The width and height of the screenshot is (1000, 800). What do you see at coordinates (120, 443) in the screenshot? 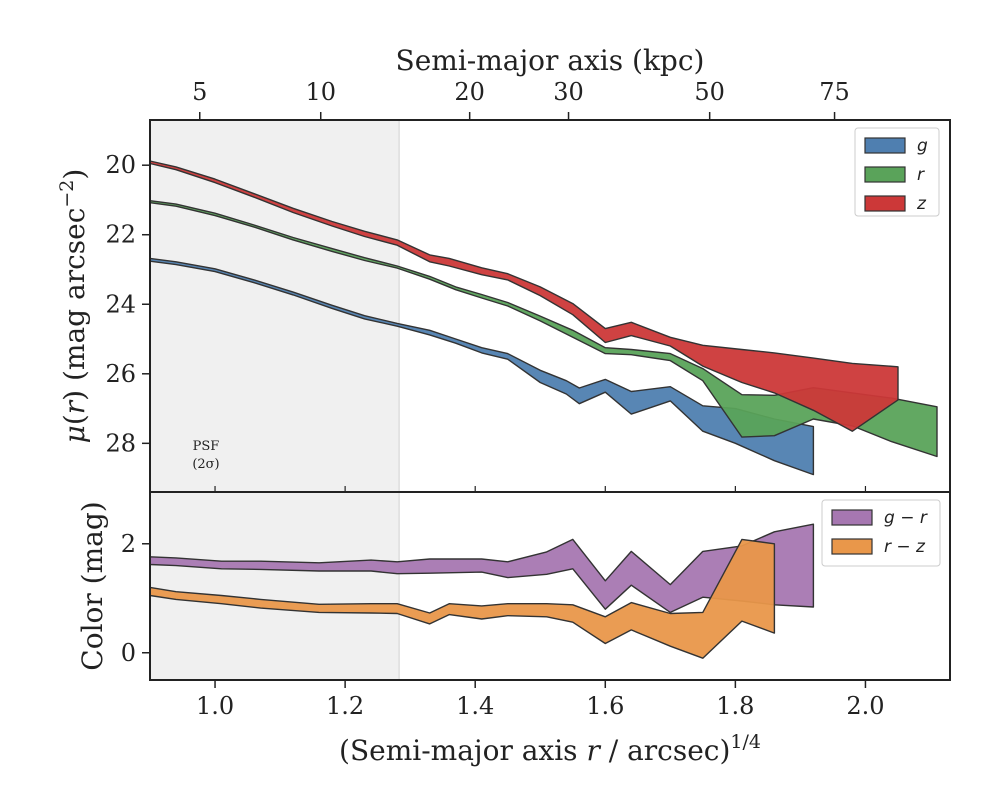
I see `sb-ytick-label-4: 28` at bounding box center [120, 443].